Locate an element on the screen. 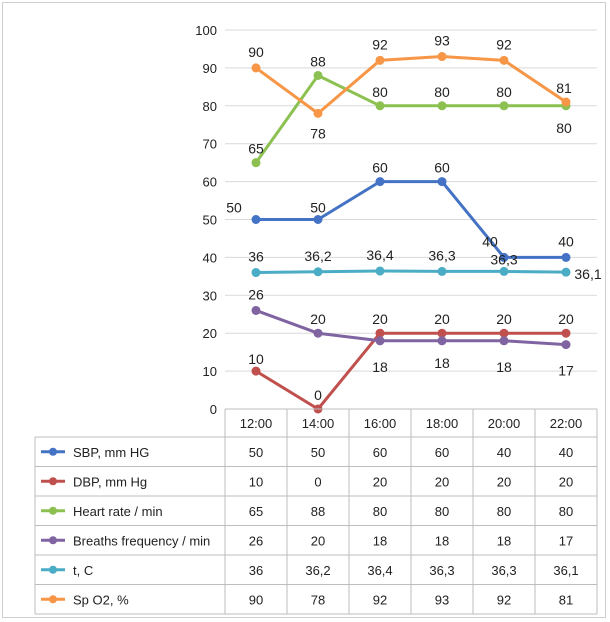 The height and width of the screenshot is (622, 610). data-label: 78 is located at coordinates (318, 133).